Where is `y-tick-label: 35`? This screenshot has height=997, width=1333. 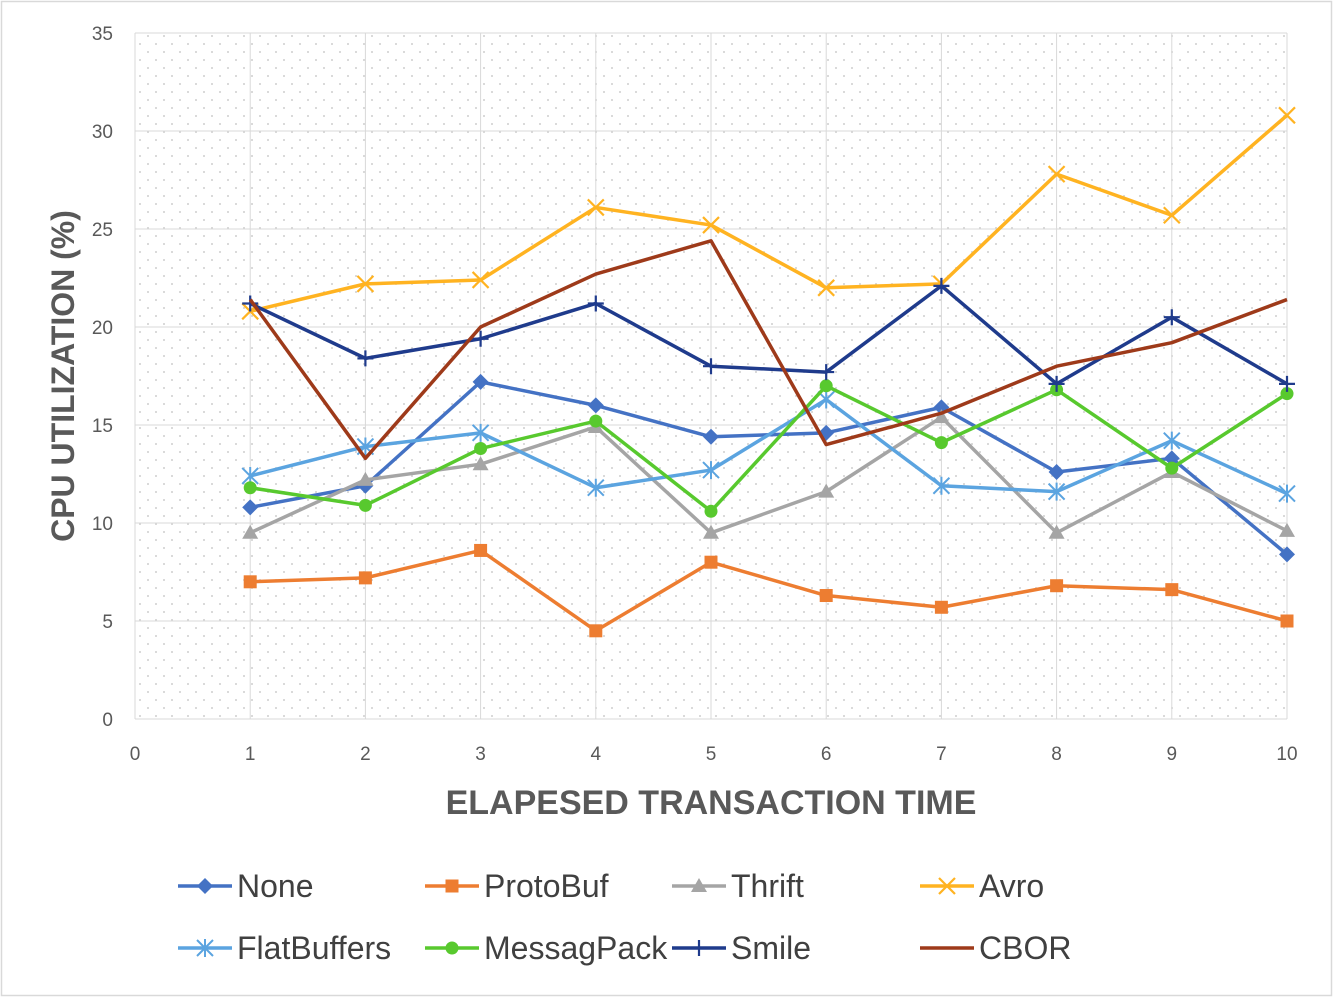
y-tick-label: 35 is located at coordinates (102, 34).